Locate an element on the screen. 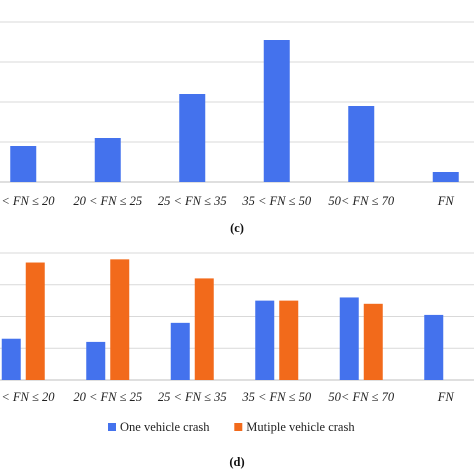  bar-1-s1-c1 is located at coordinates (23, 164).